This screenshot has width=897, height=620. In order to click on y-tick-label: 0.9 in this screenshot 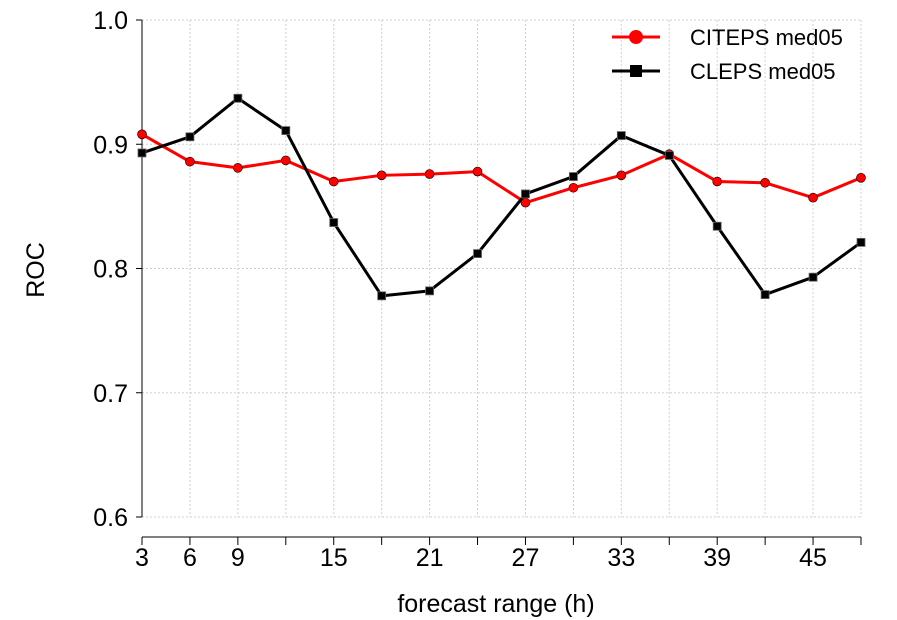, I will do `click(110, 145)`.